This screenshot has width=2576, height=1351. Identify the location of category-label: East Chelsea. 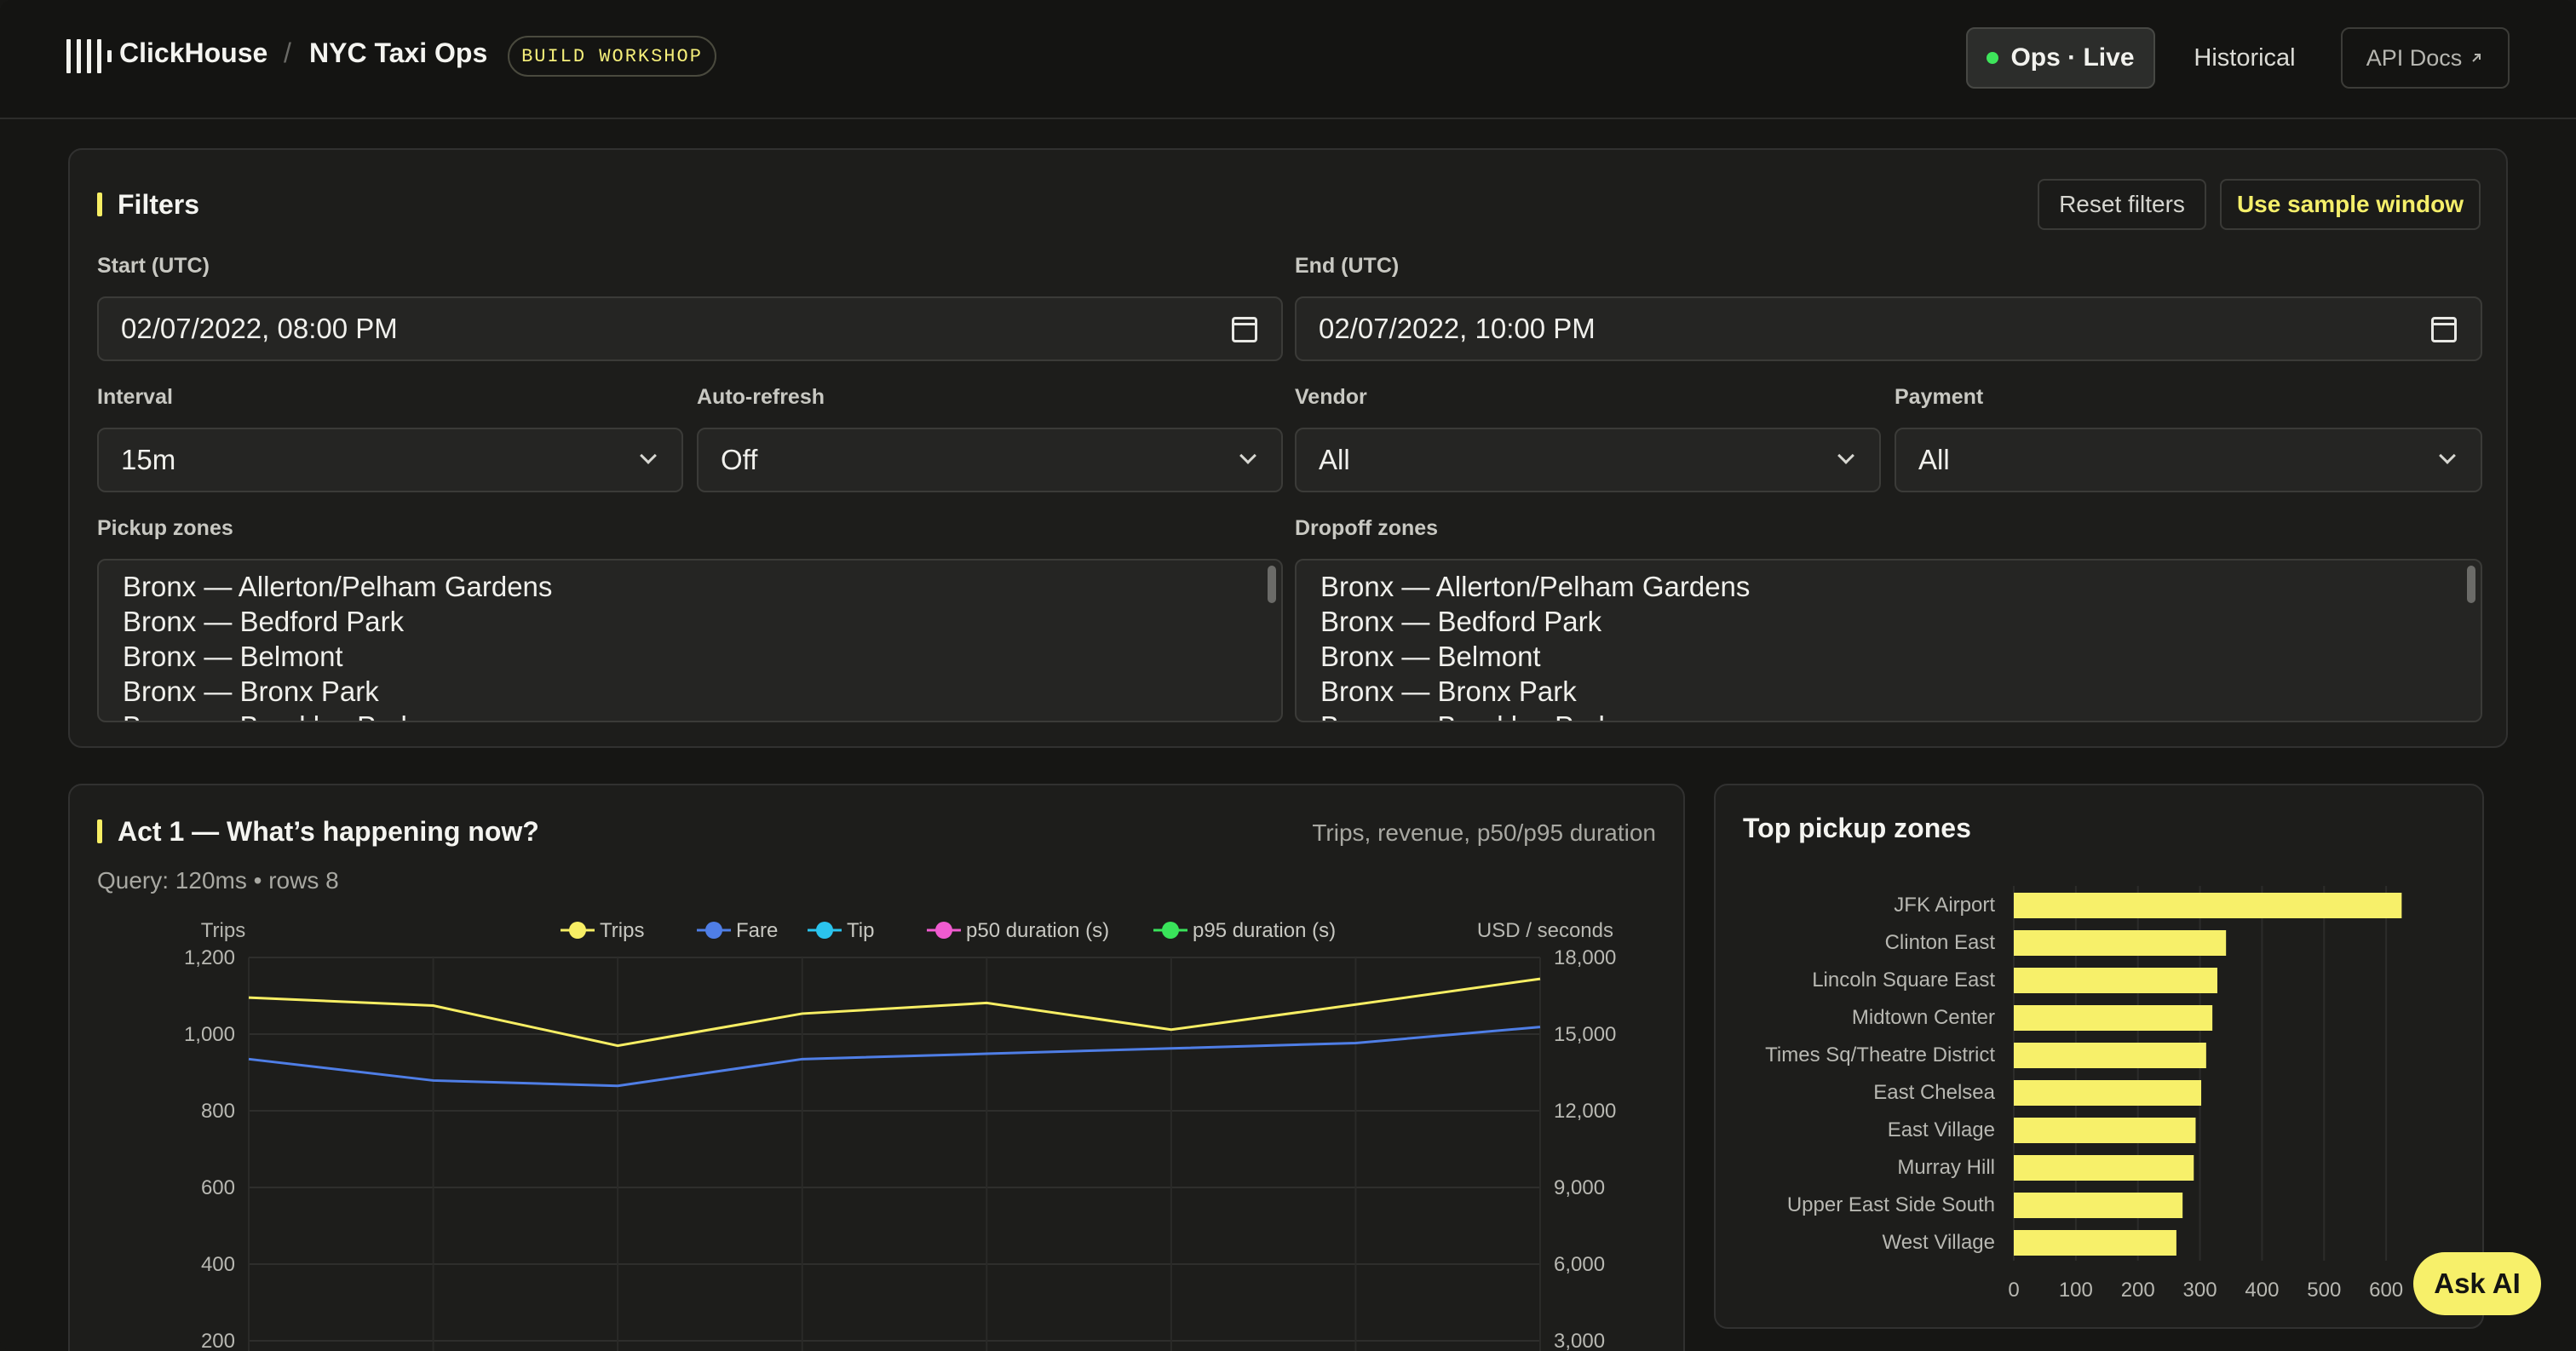
(1934, 1093).